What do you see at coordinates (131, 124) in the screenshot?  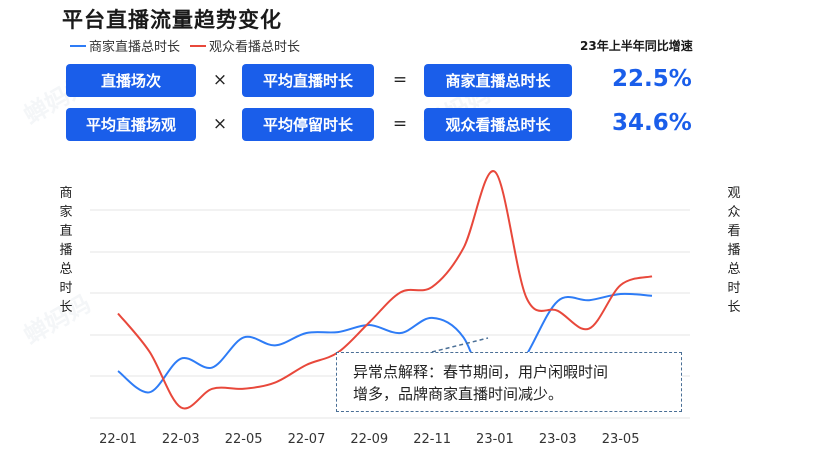 I see `formula-pill-a: 平均直播场观` at bounding box center [131, 124].